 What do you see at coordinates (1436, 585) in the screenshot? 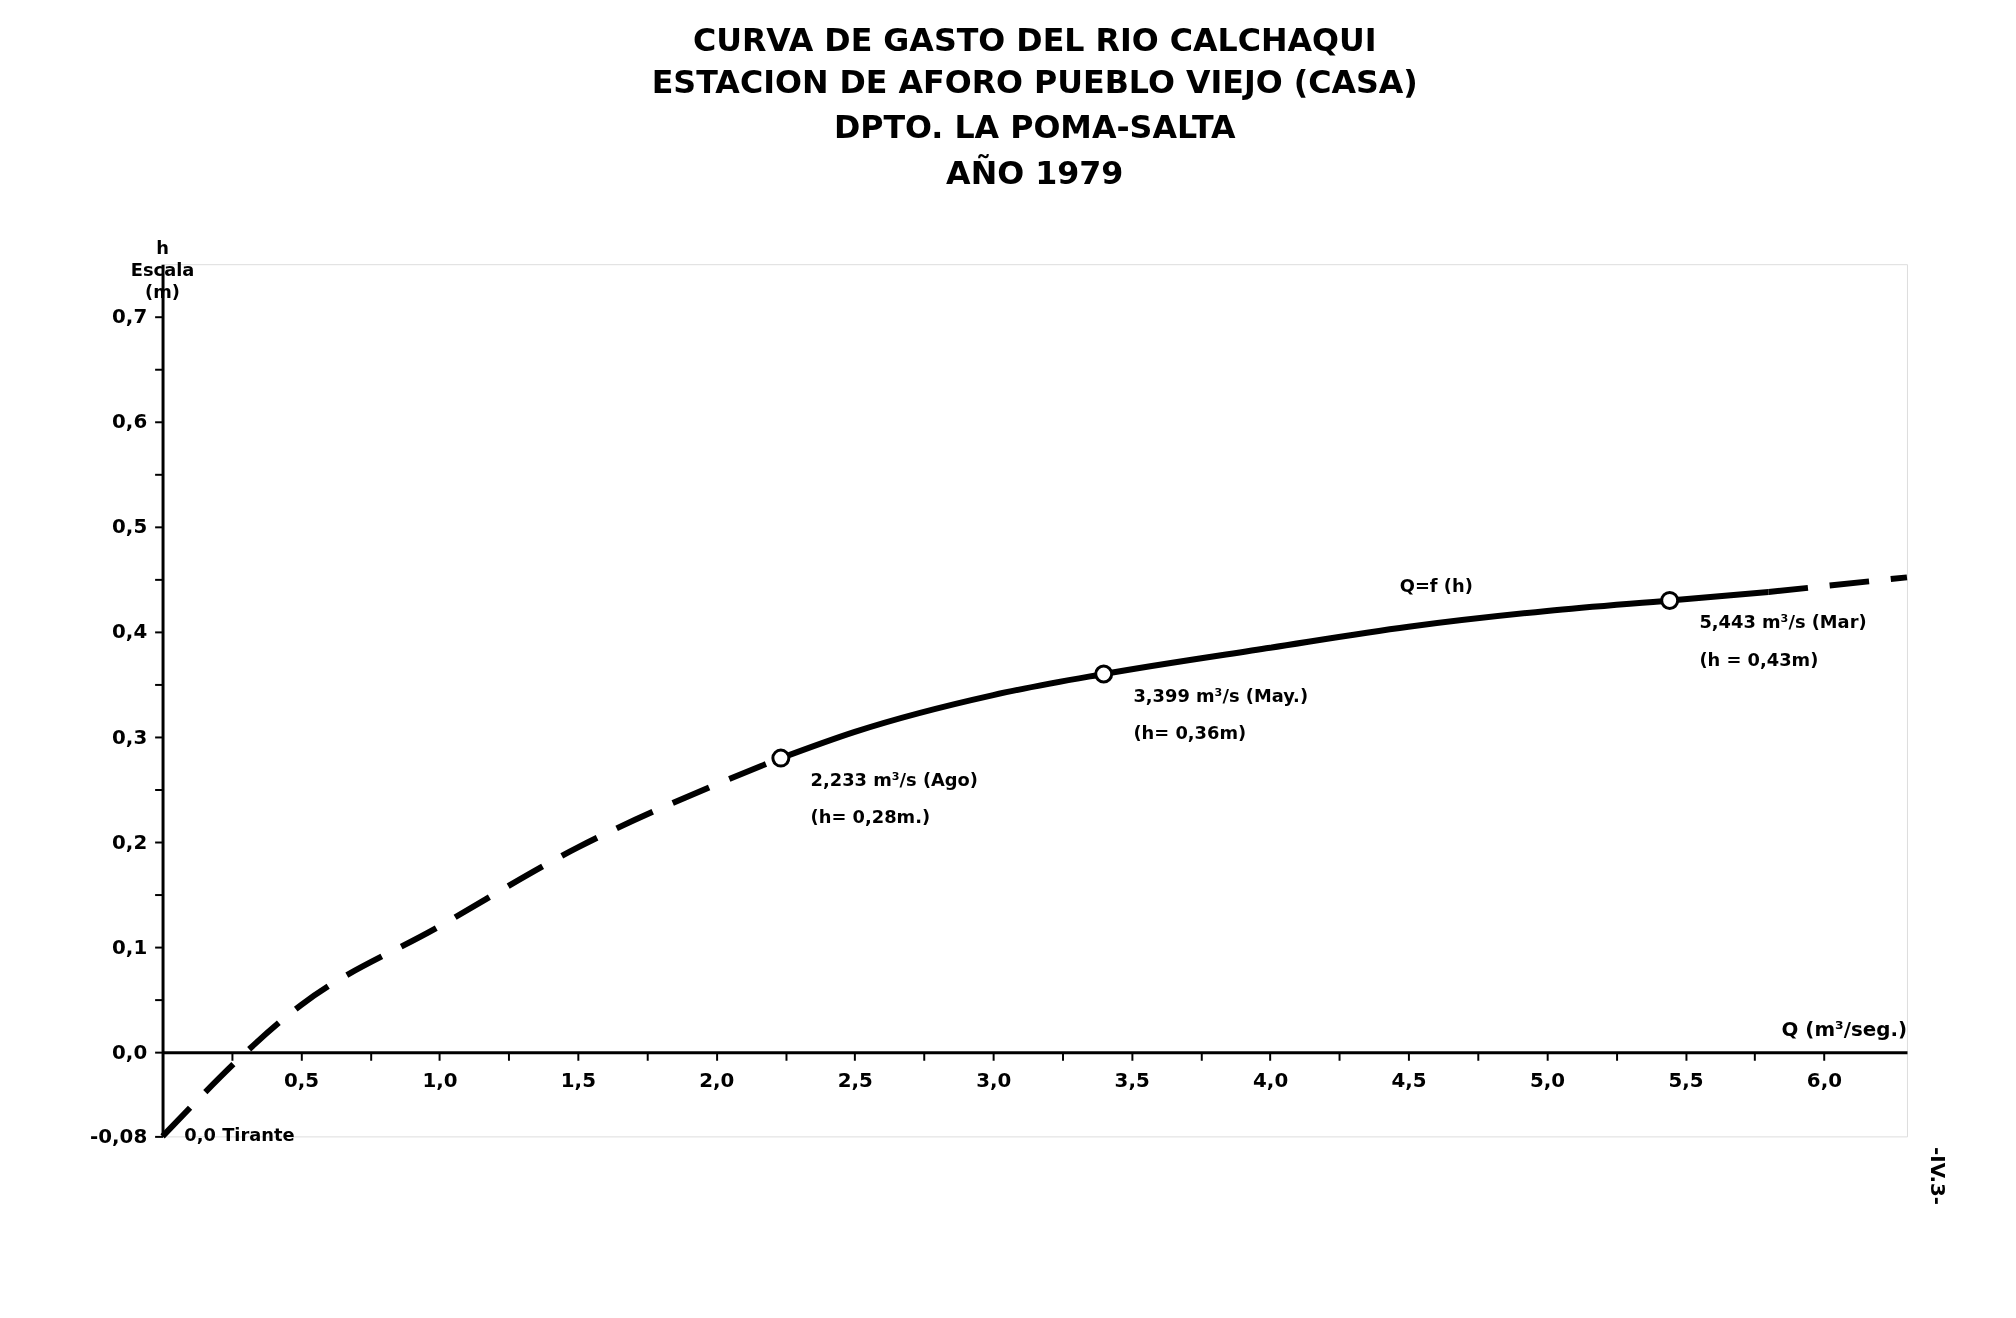
I see `annotation: Q=f (h)` at bounding box center [1436, 585].